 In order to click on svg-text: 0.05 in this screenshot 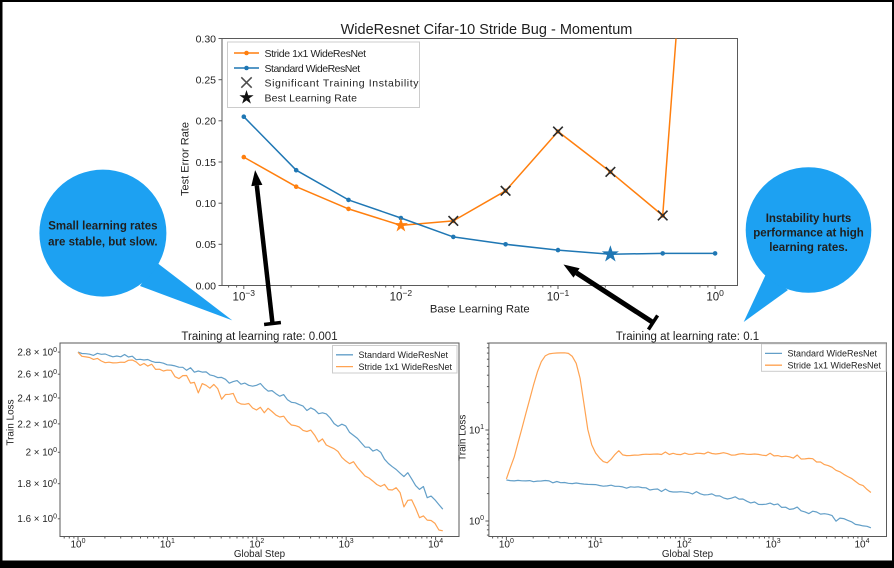, I will do `click(206, 245)`.